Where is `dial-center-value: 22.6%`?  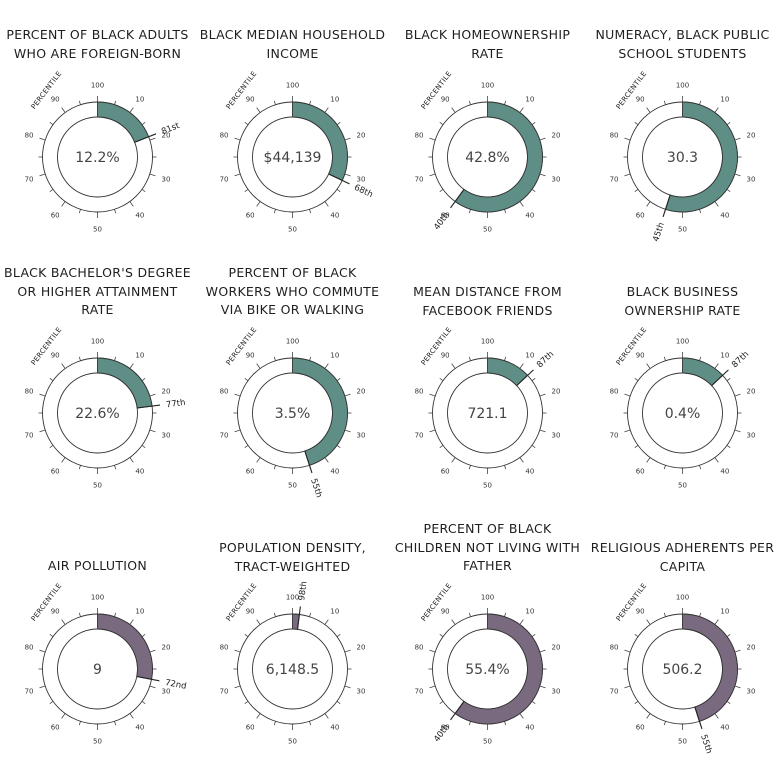 dial-center-value: 22.6% is located at coordinates (97, 414).